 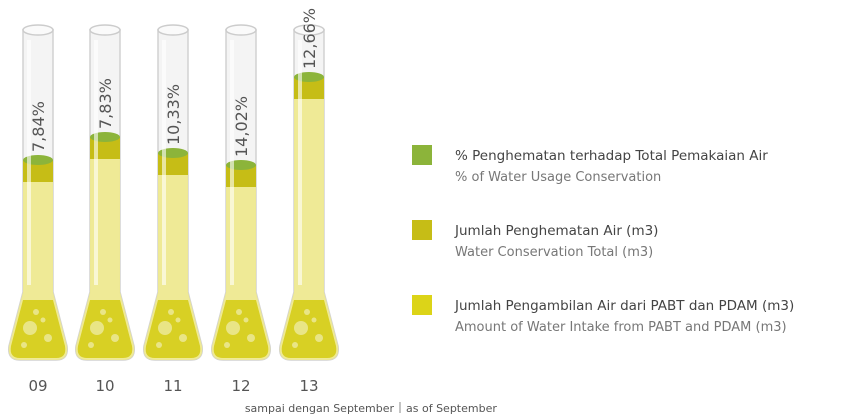 What do you see at coordinates (172, 386) in the screenshot?
I see `x-tick-label: 11` at bounding box center [172, 386].